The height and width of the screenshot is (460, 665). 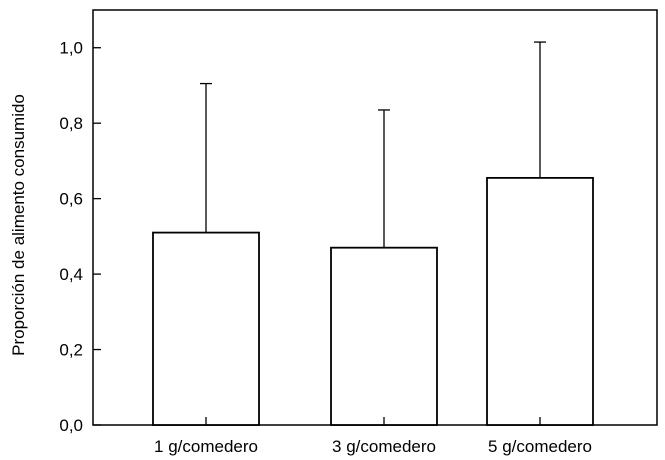 What do you see at coordinates (206, 446) in the screenshot?
I see `x-tick-label: 1 g/comedero` at bounding box center [206, 446].